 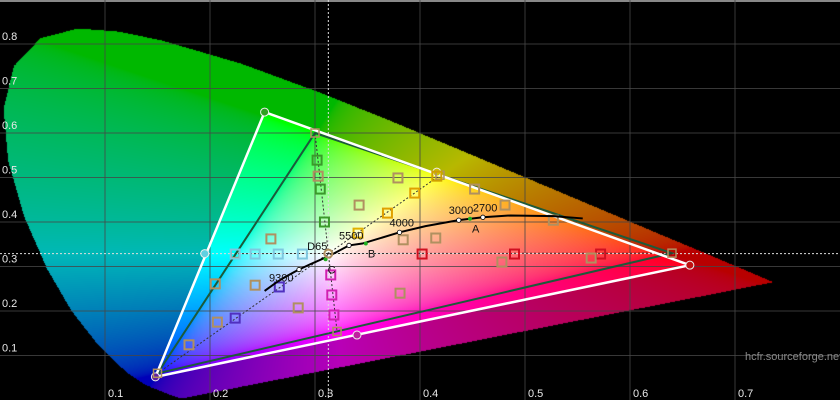 I want to click on x-tick-label: 0.5, so click(x=535, y=394).